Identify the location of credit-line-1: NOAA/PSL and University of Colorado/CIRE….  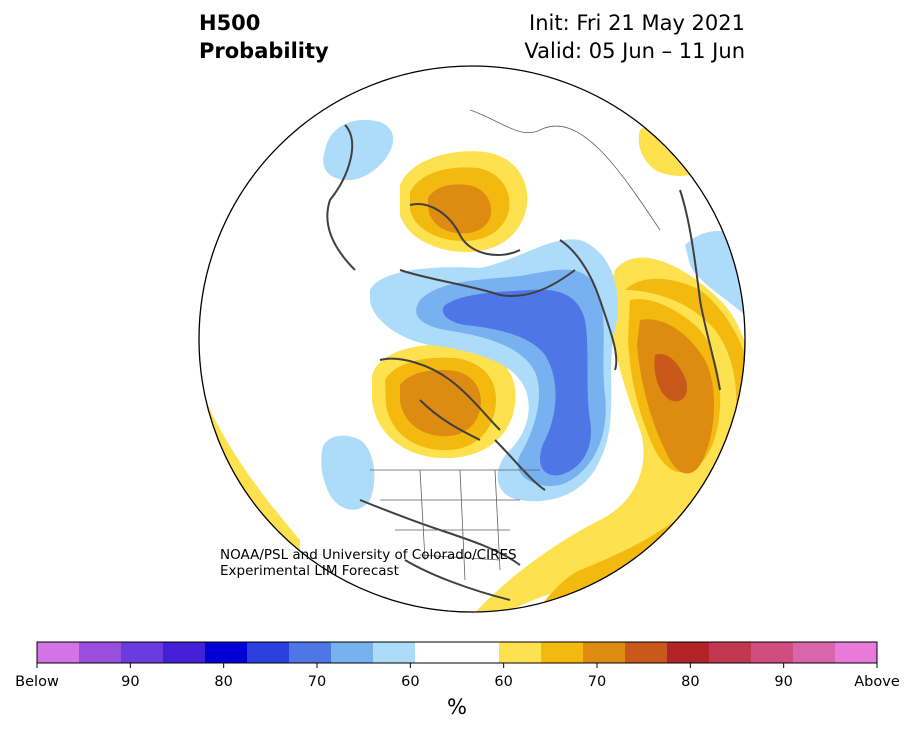
(368, 555).